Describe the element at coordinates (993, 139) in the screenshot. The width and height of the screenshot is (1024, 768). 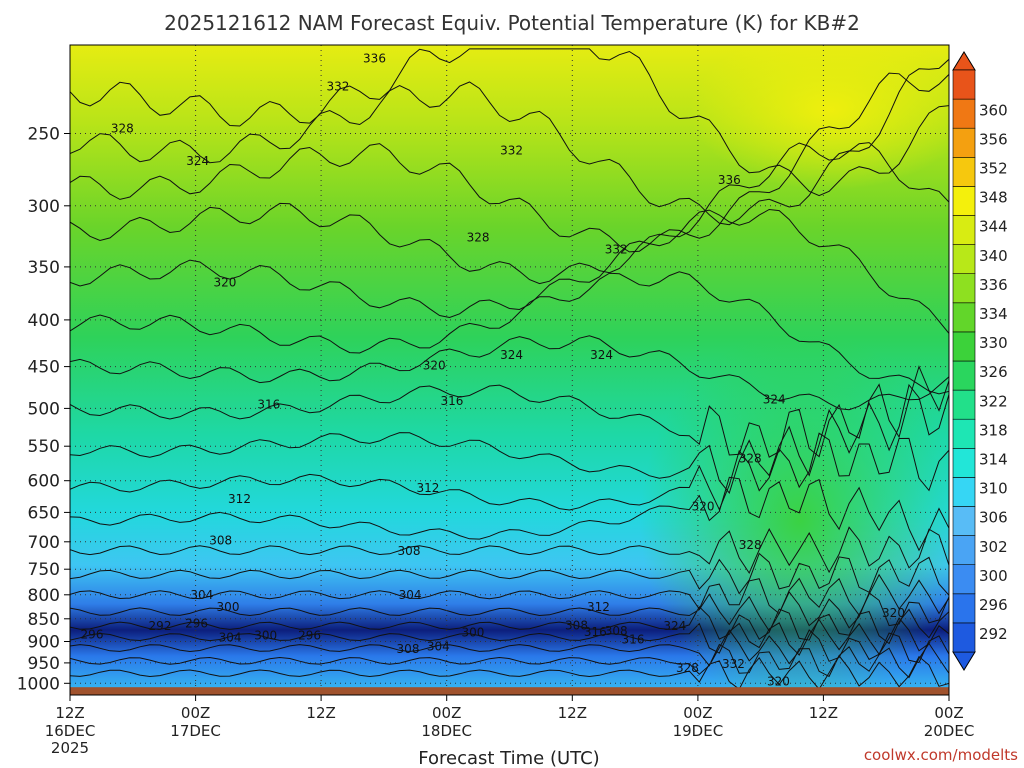
I see `colorbar-label: 356` at that location.